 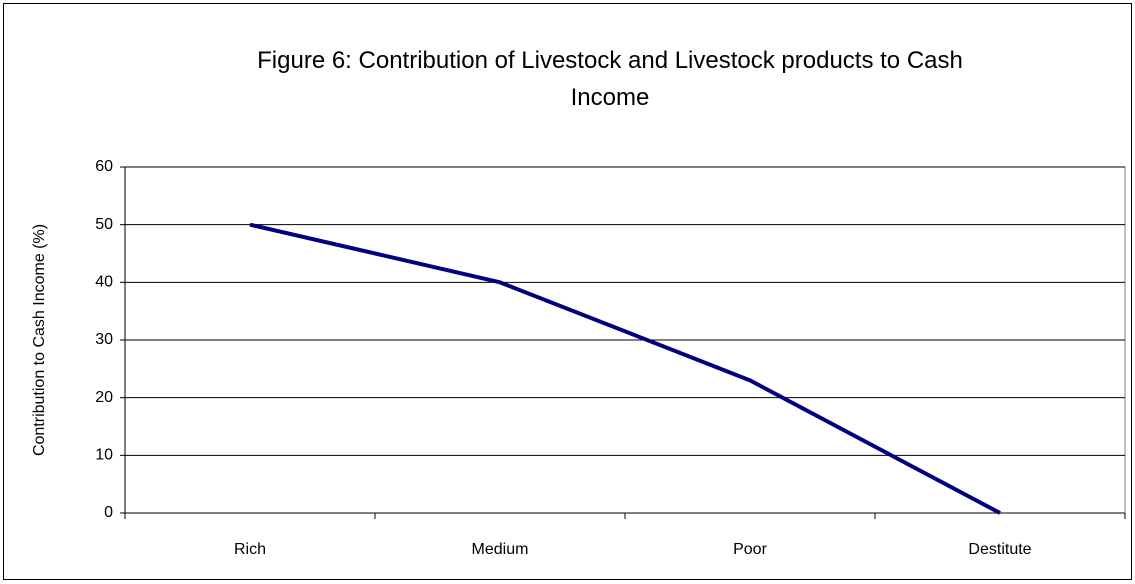 I want to click on x-tick-label: Medium, so click(x=500, y=549).